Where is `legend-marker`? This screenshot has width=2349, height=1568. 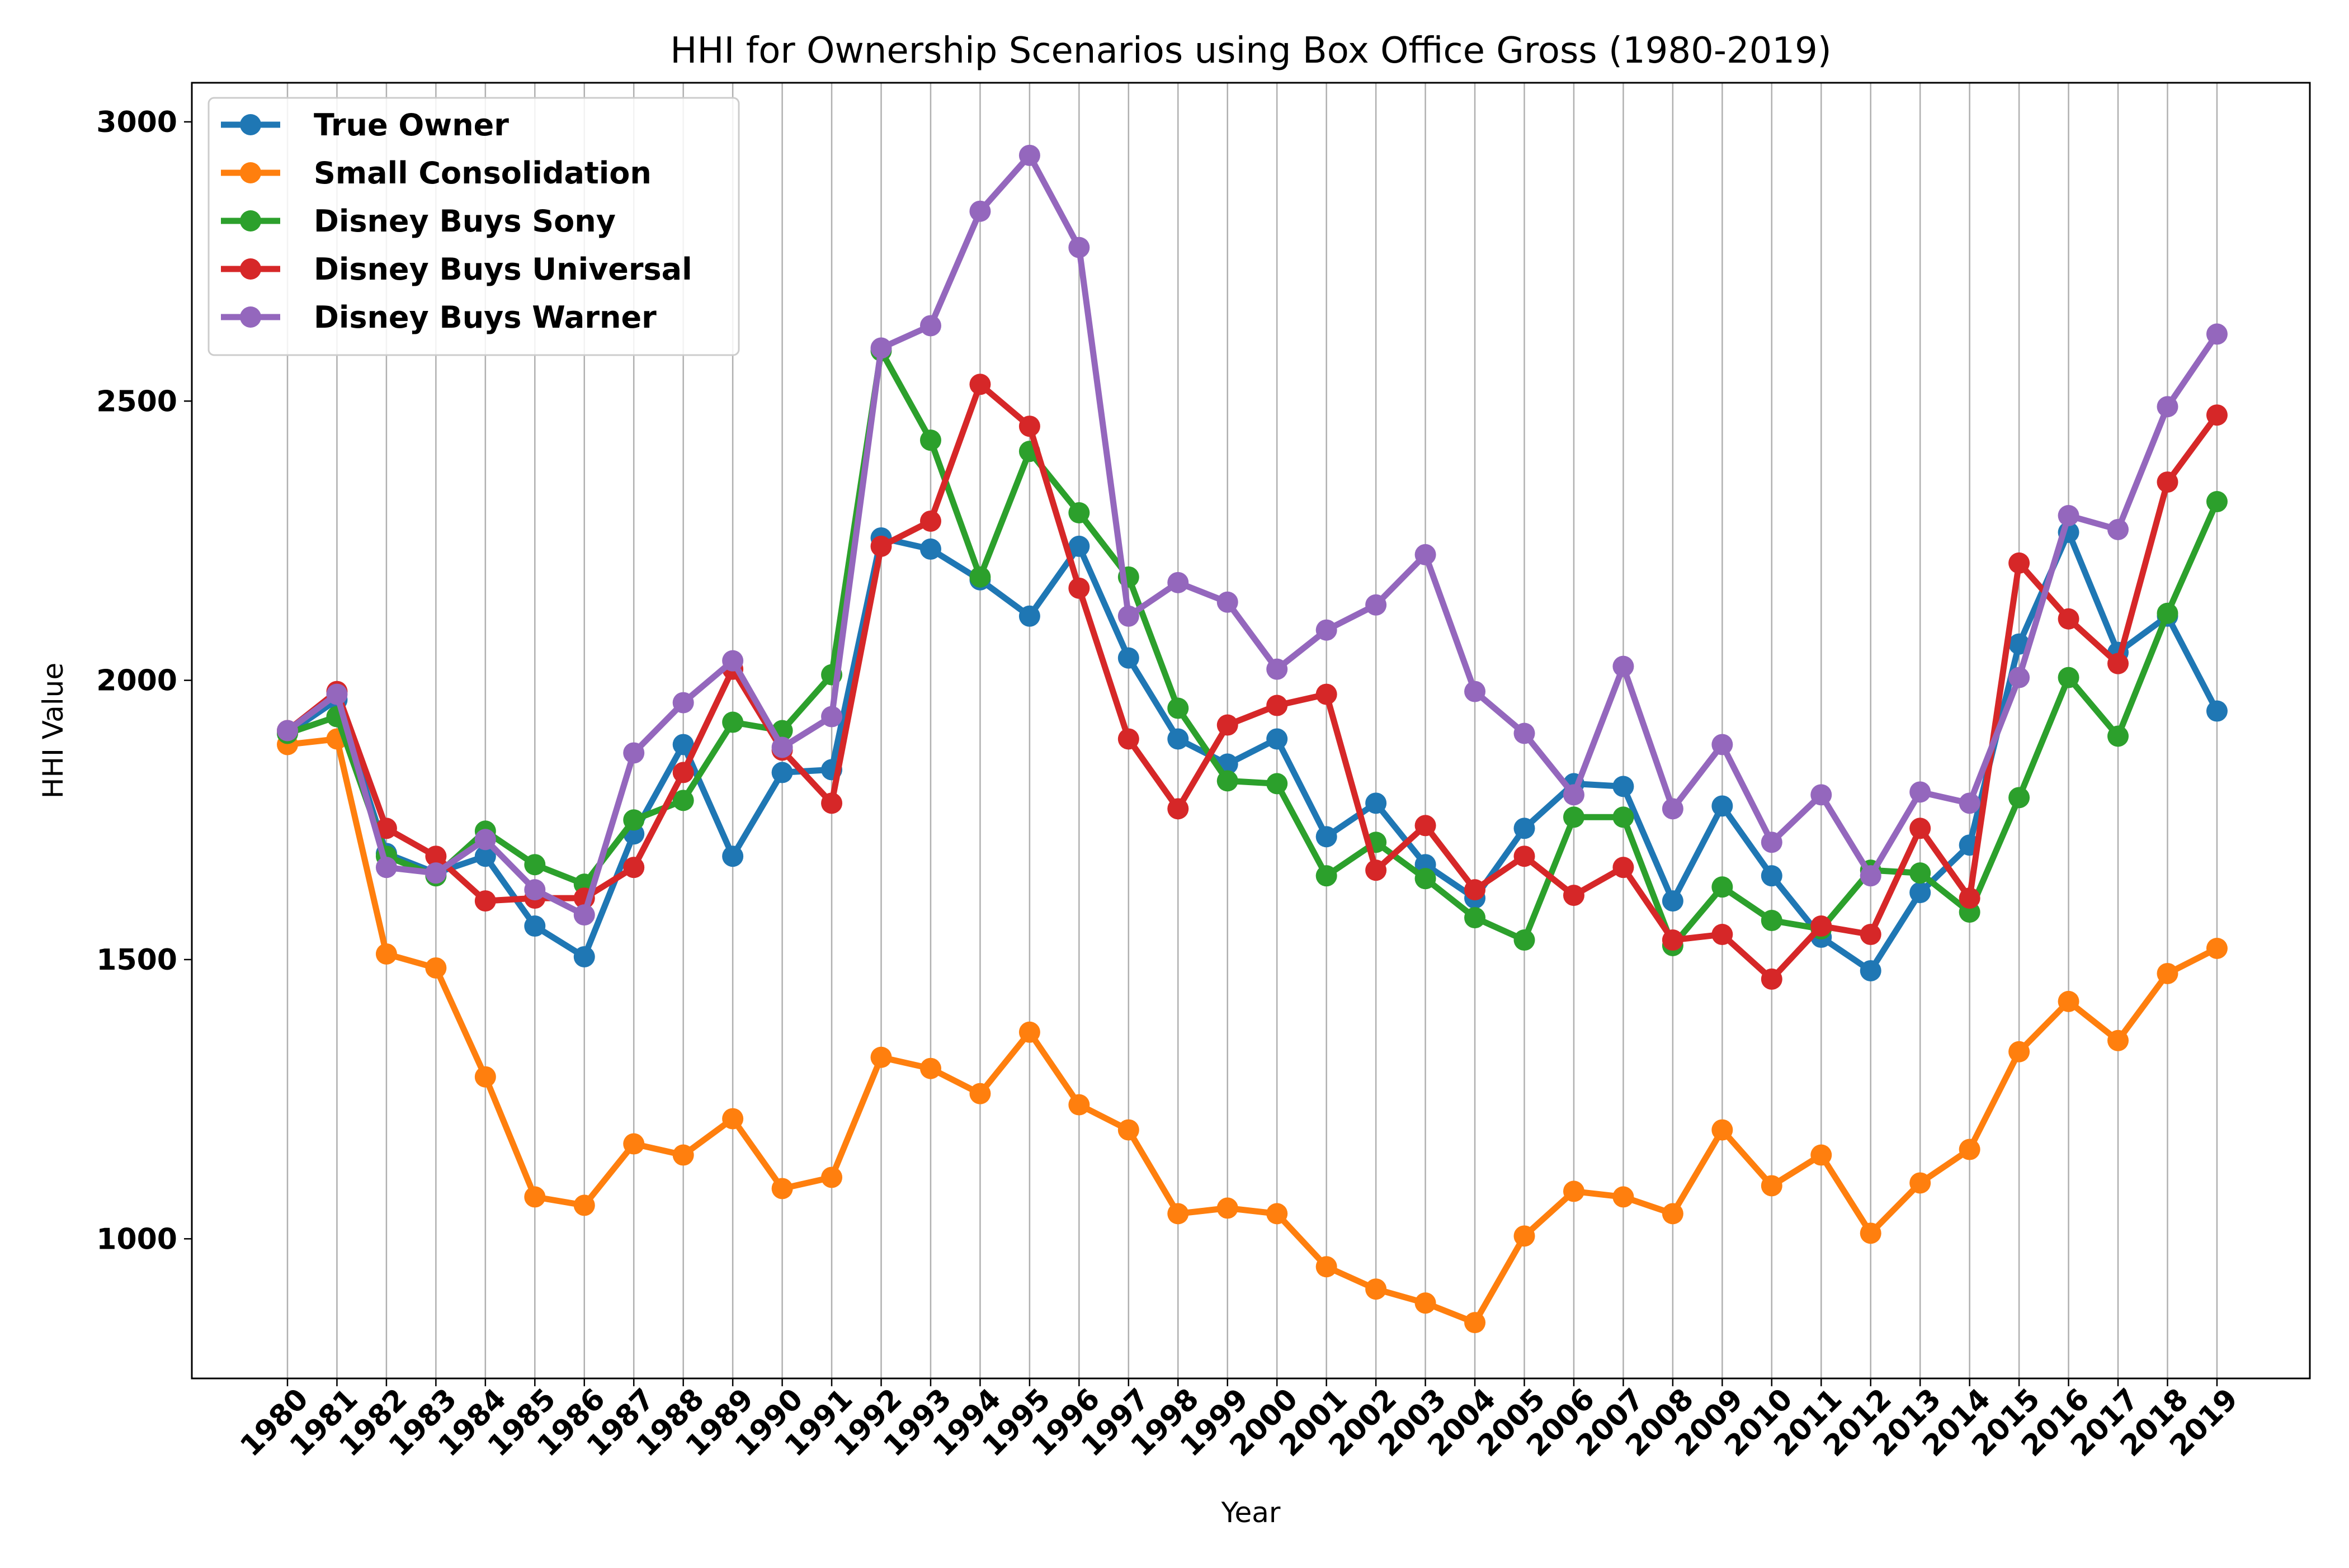 legend-marker is located at coordinates (250, 124).